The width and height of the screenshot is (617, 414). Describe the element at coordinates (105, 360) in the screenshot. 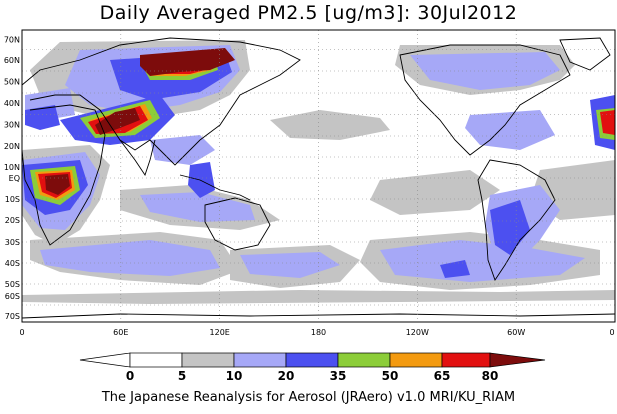

I see `colorbar-arrow-left` at that location.